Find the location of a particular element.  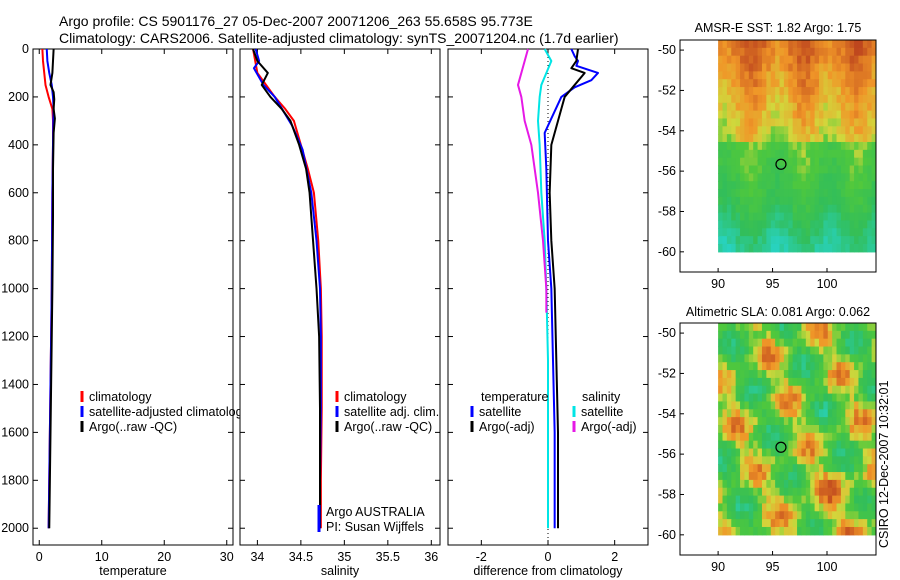

sla_map-ytick-label: -54 is located at coordinates (667, 414).